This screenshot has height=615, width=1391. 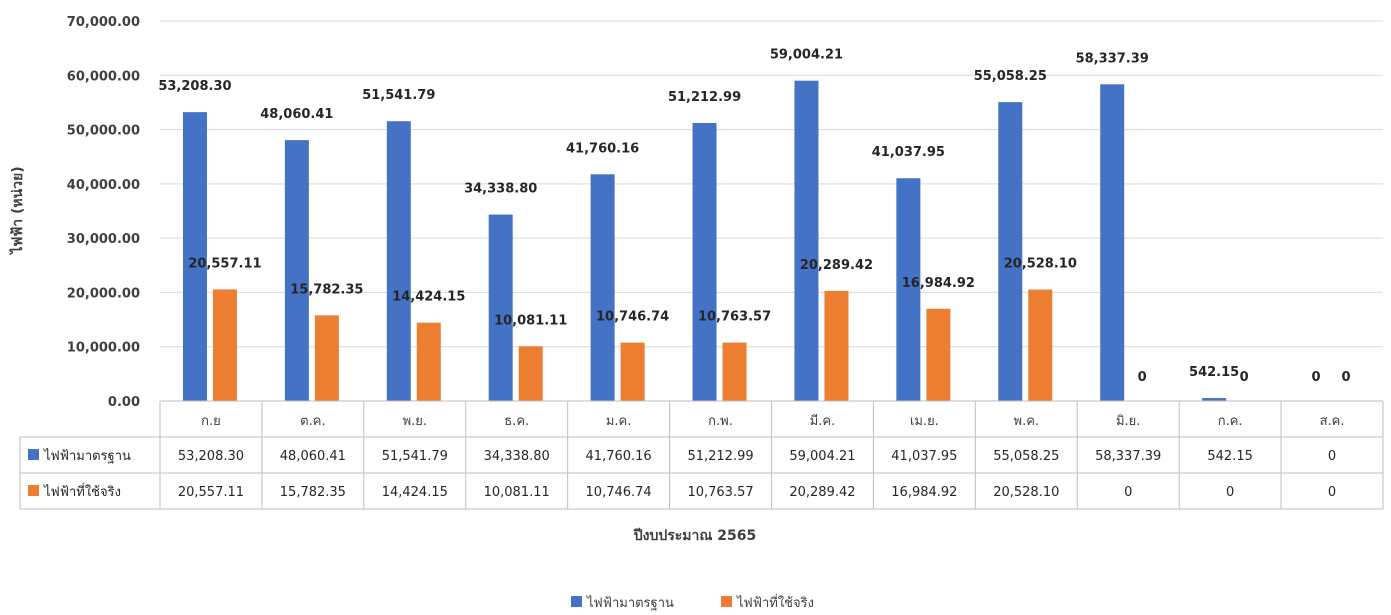 What do you see at coordinates (720, 456) in the screenshot?
I see `table-cell: 51,212.99` at bounding box center [720, 456].